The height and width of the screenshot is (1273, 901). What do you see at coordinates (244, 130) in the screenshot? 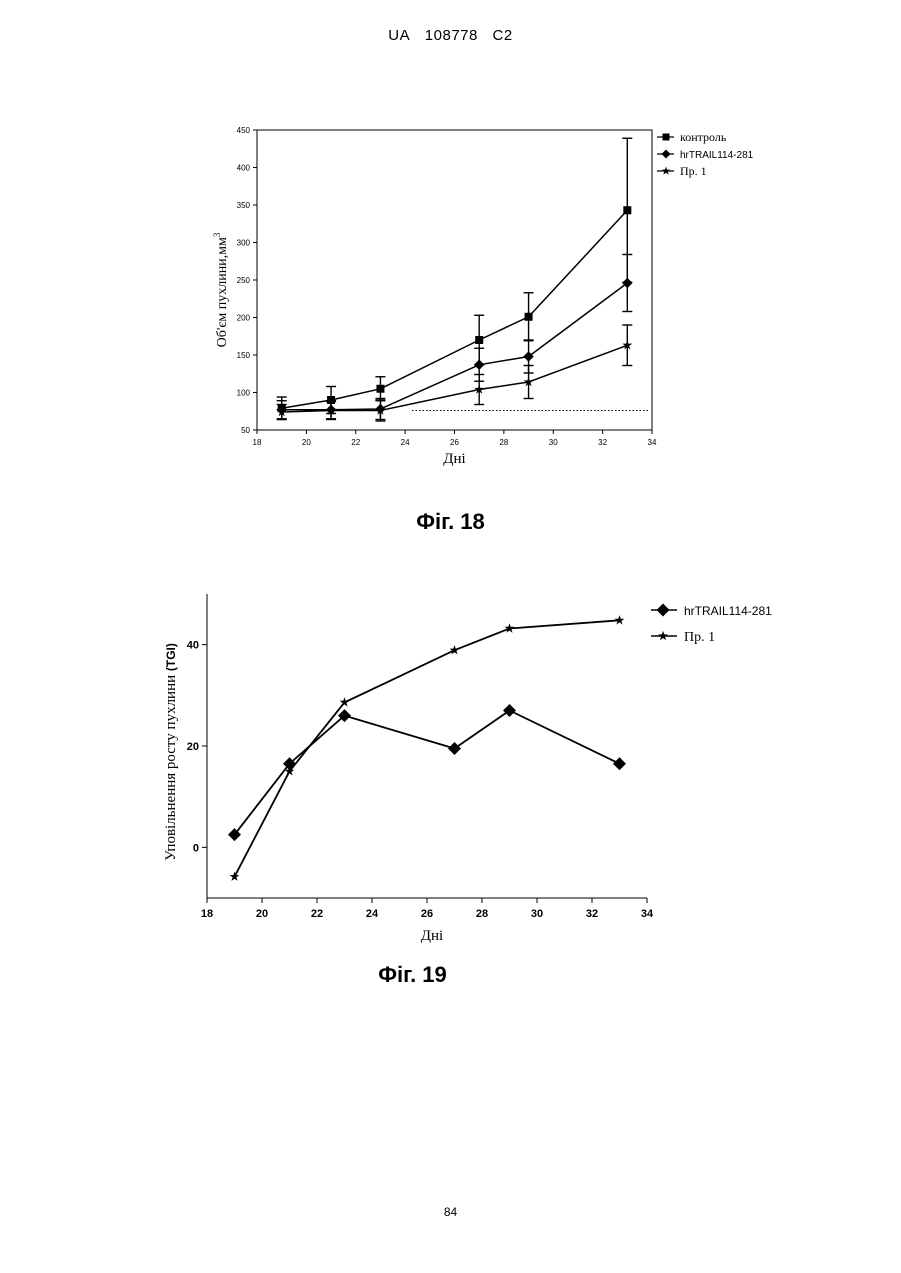
I see `y-tick-label: 450` at bounding box center [244, 130].